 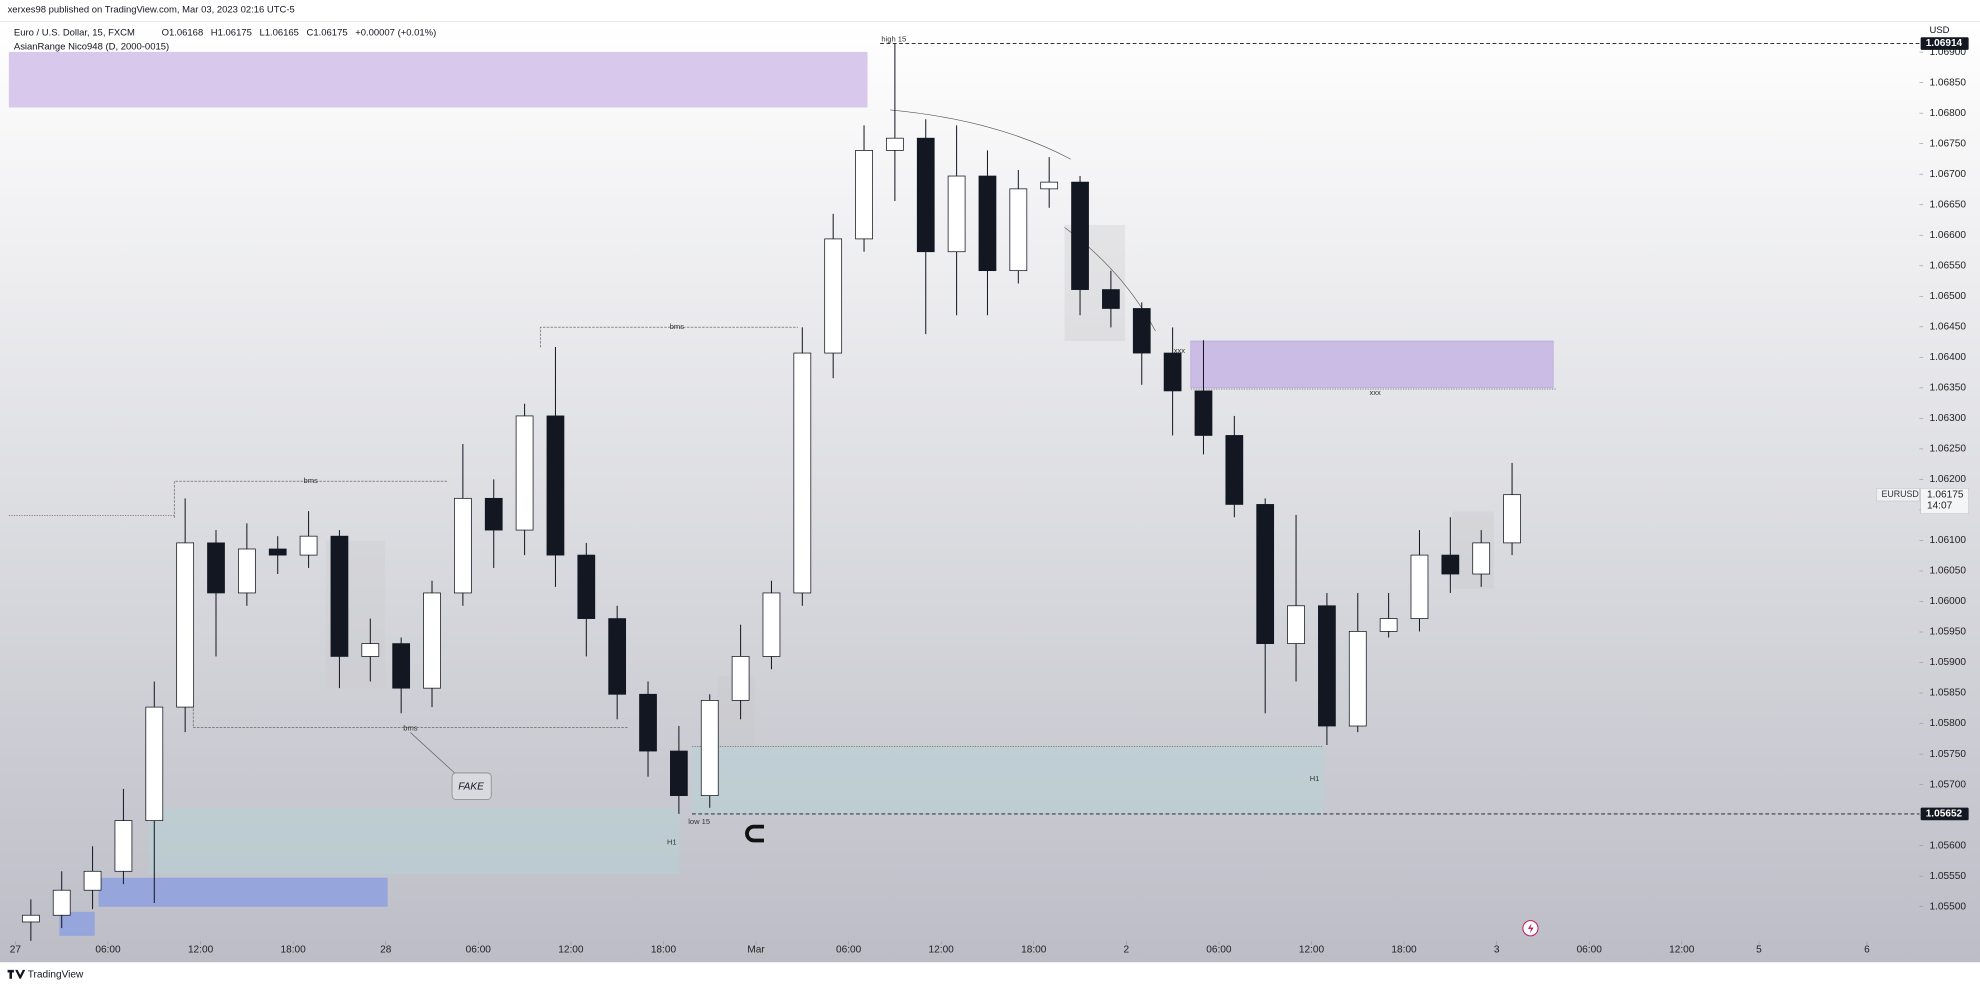 I want to click on y-tick-label: 1.06450, so click(x=1947, y=326).